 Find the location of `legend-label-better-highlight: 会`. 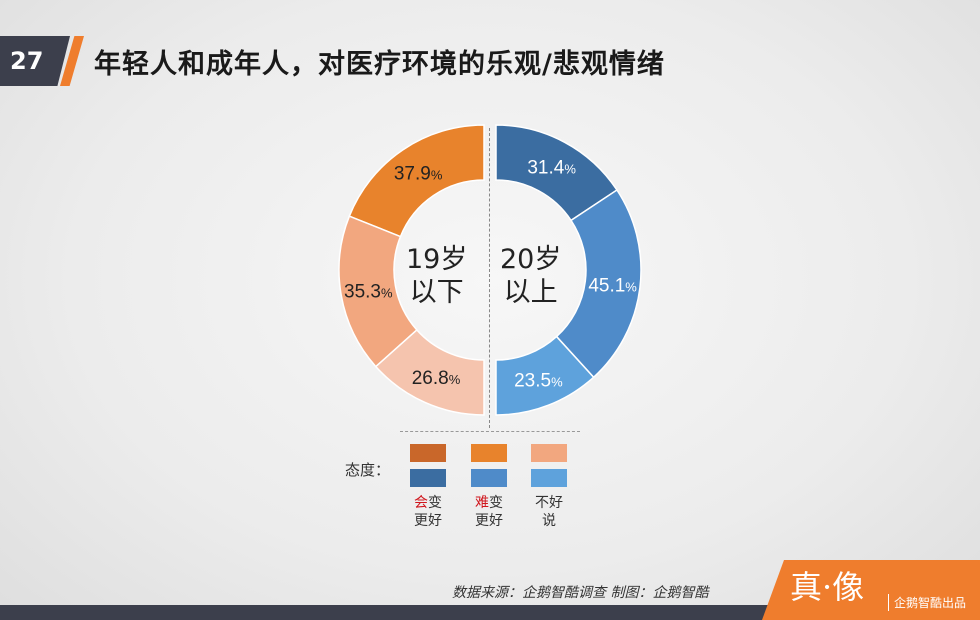

legend-label-better-highlight: 会 is located at coordinates (421, 503).